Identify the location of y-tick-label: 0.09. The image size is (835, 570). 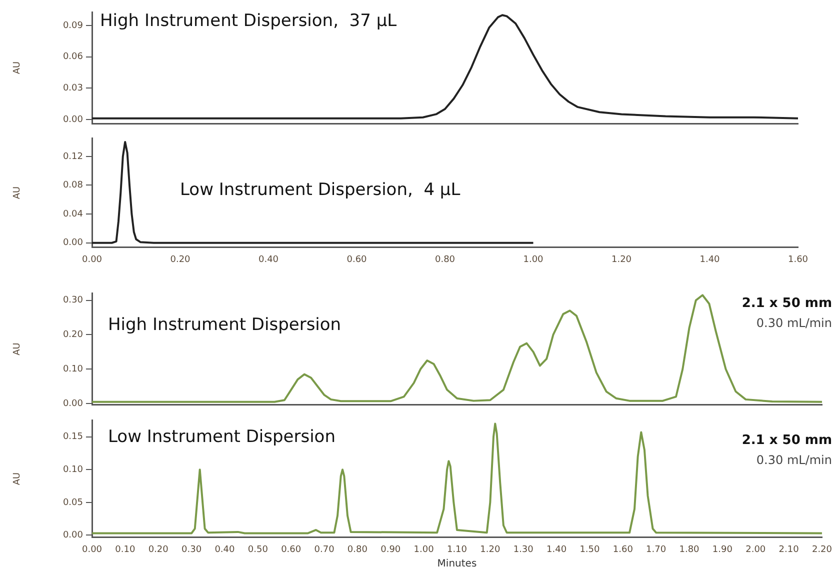
(73, 25).